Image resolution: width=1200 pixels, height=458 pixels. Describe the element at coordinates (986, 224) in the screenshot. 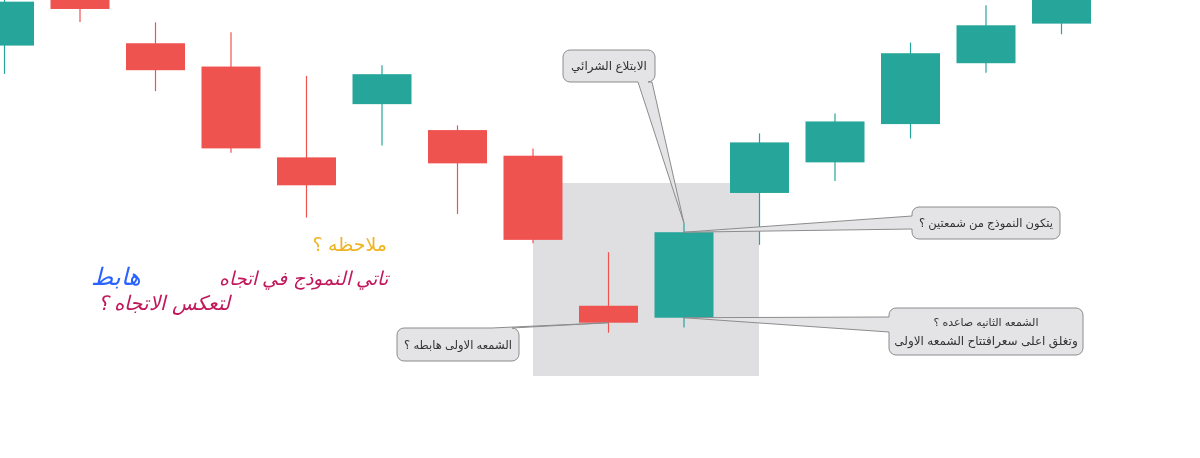

I see `annotation: يتكون النموذج من شمعتين ؟` at that location.